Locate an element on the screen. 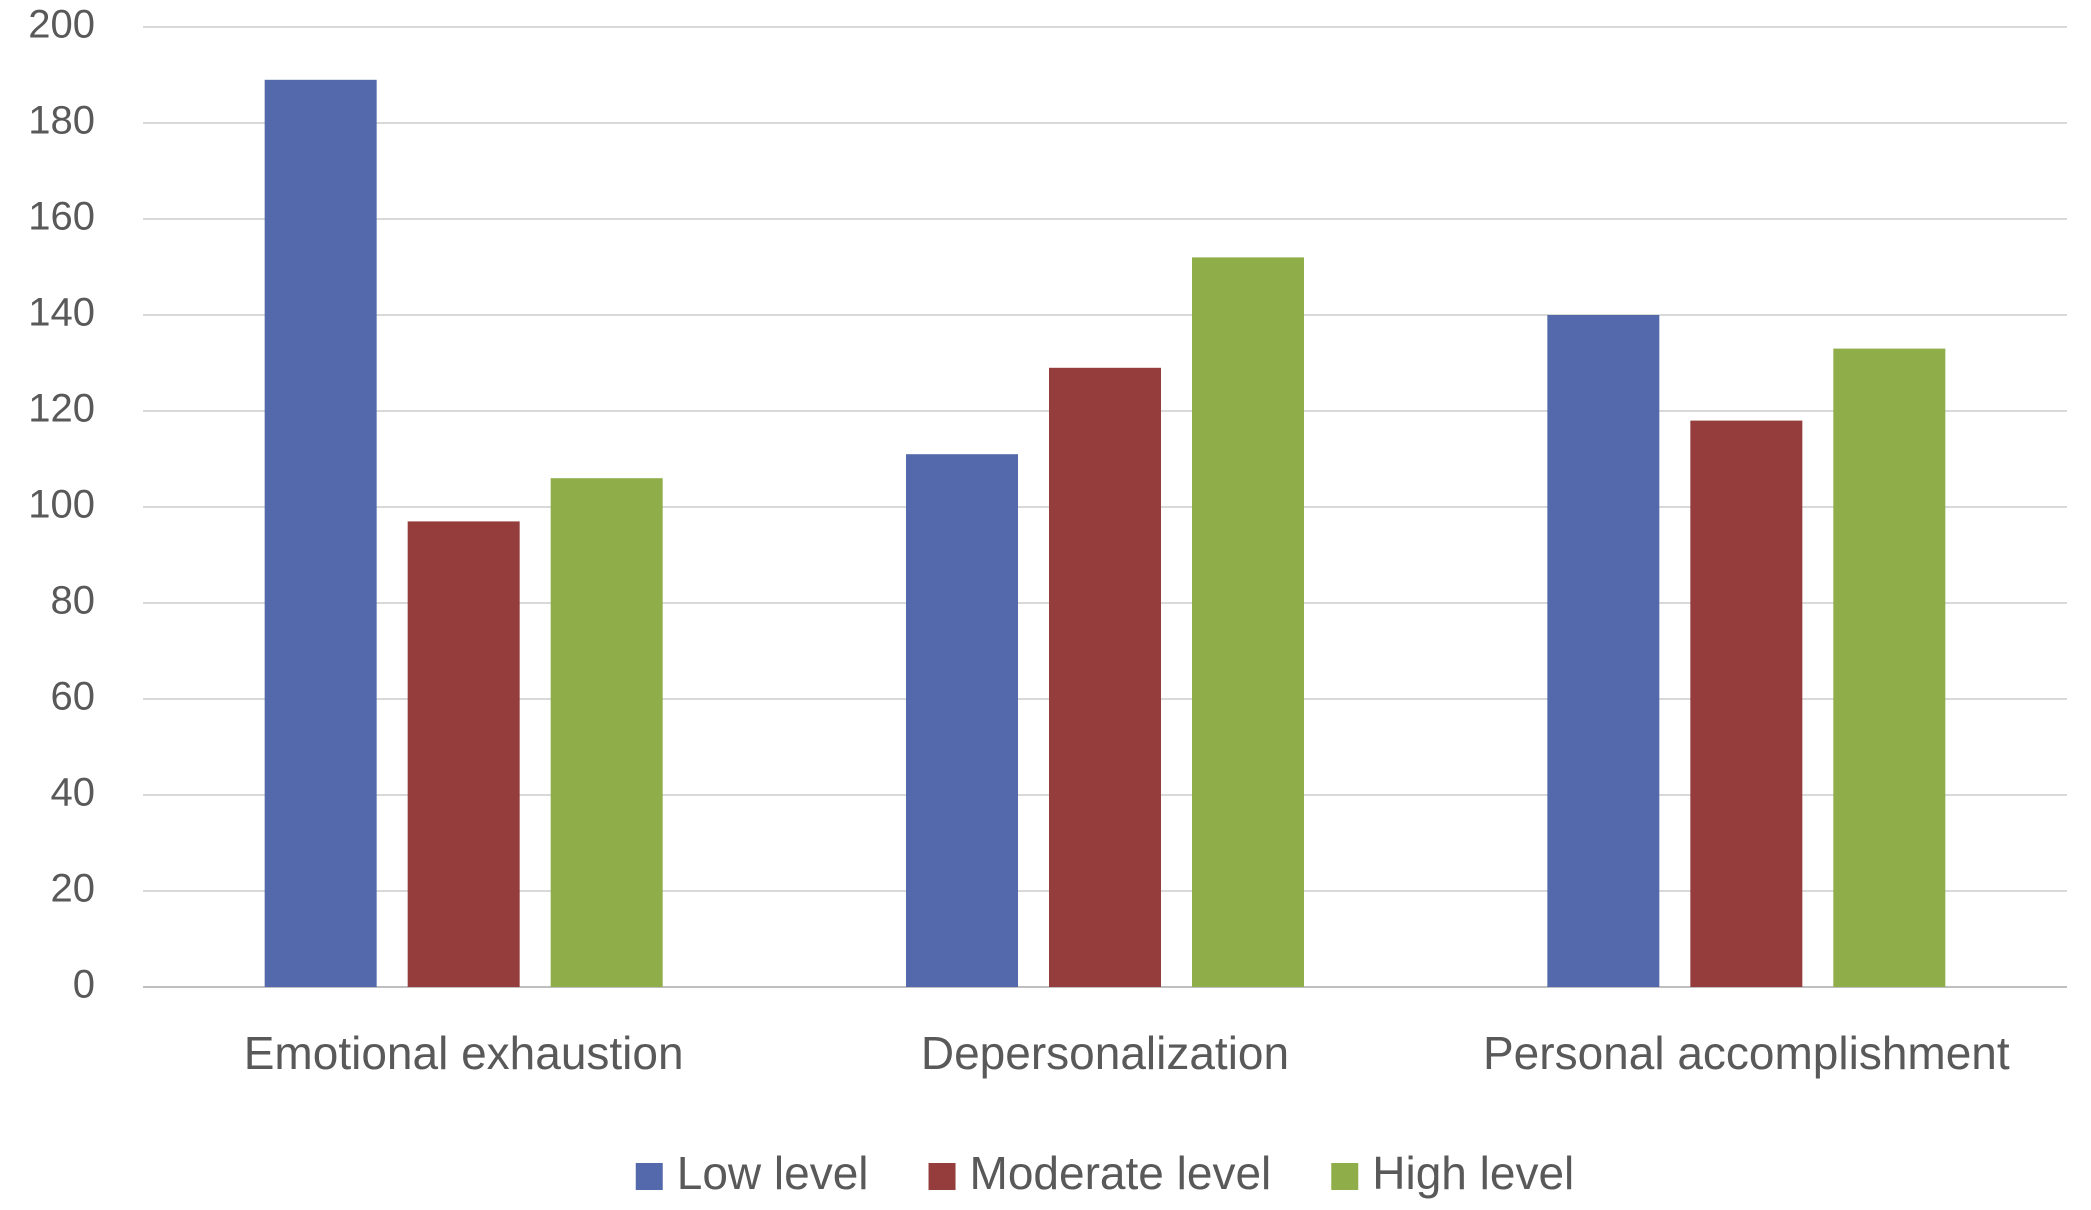 This screenshot has height=1210, width=2091. x-tick-label: Emotional exhaustion is located at coordinates (464, 1053).